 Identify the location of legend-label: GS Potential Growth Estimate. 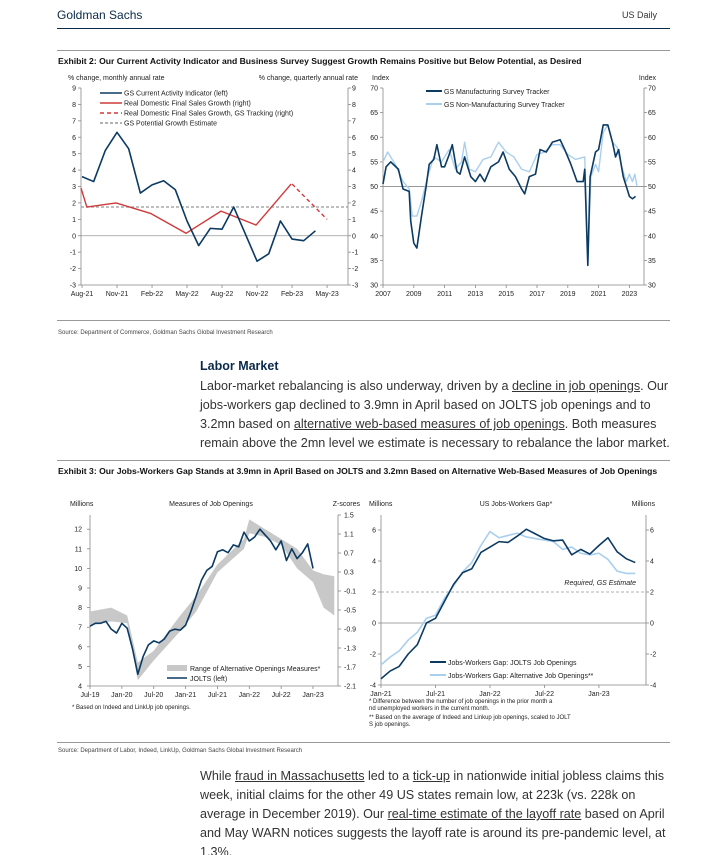
(170, 124).